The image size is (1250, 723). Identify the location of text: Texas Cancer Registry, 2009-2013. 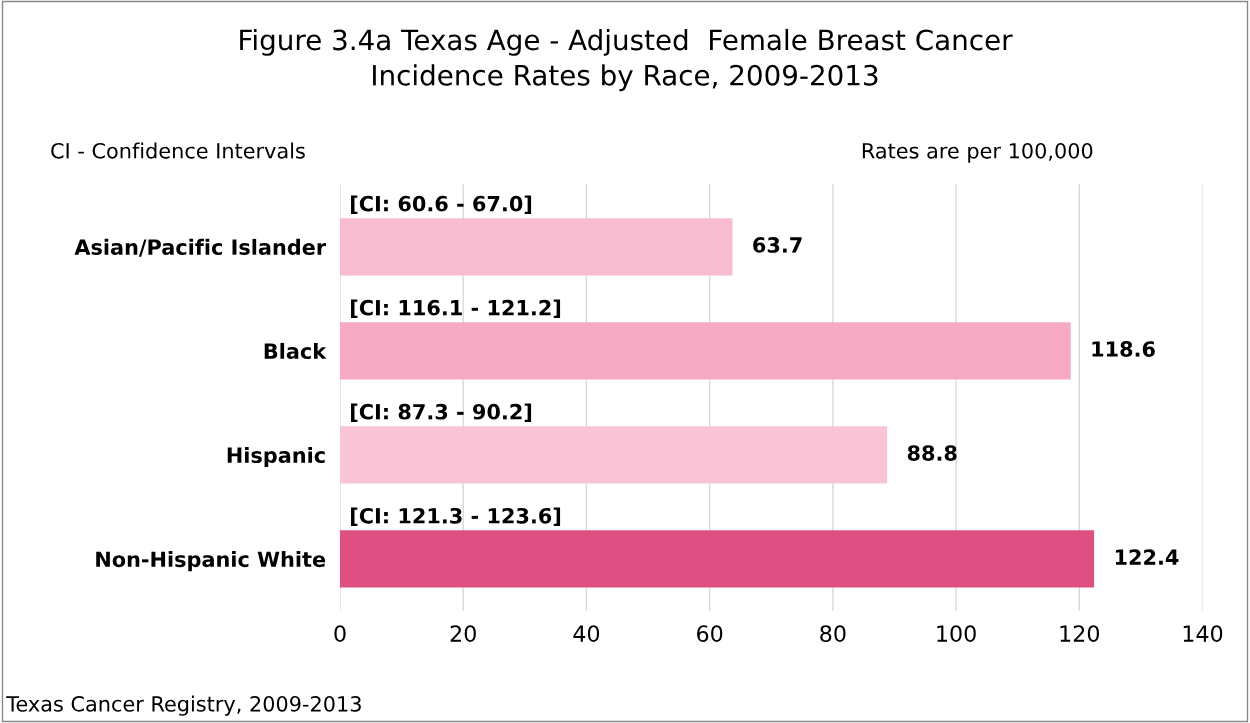
(183, 705).